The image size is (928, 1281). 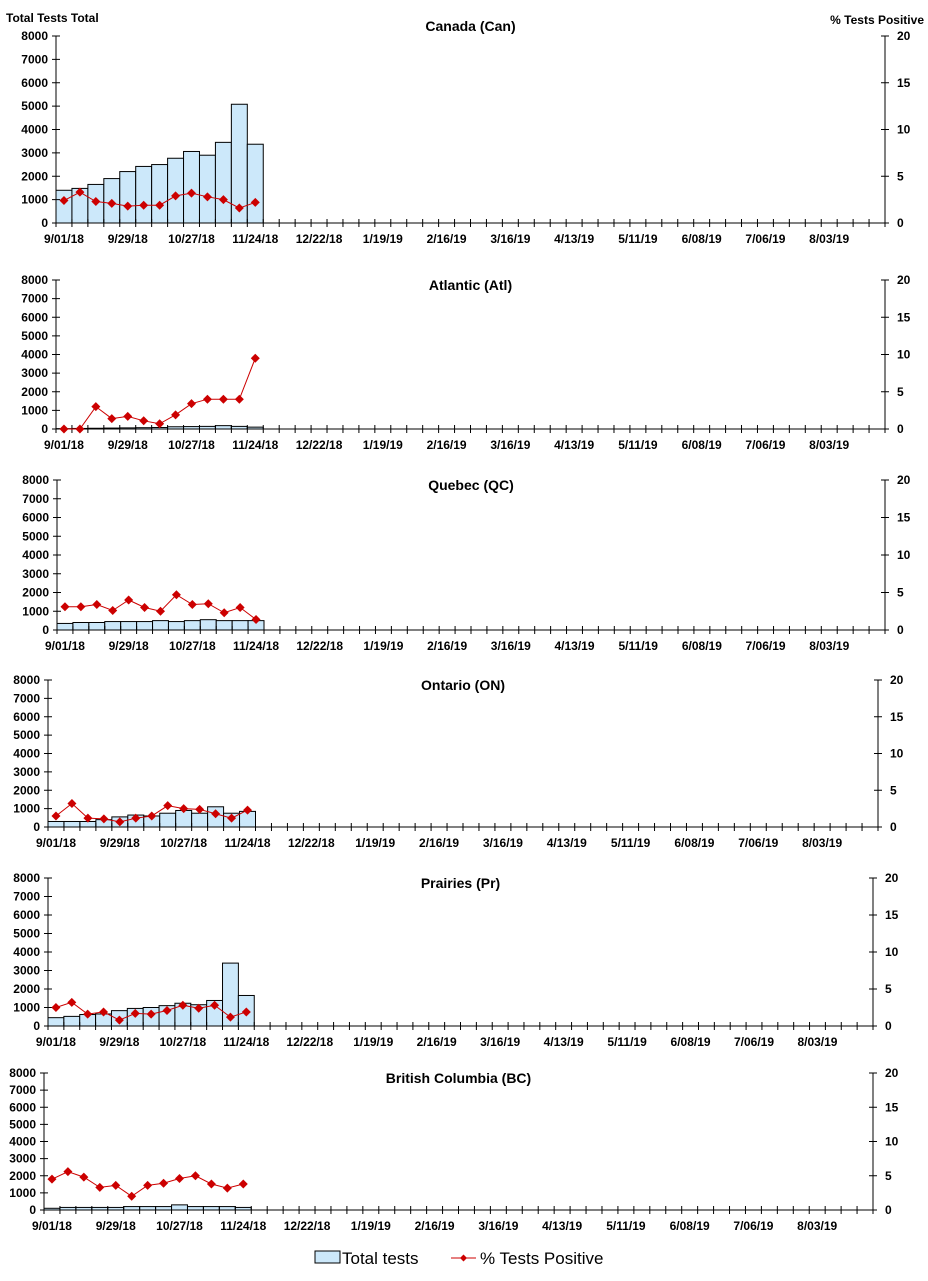 What do you see at coordinates (877, 20) in the screenshot?
I see `right-axis-title: % Tests Positive` at bounding box center [877, 20].